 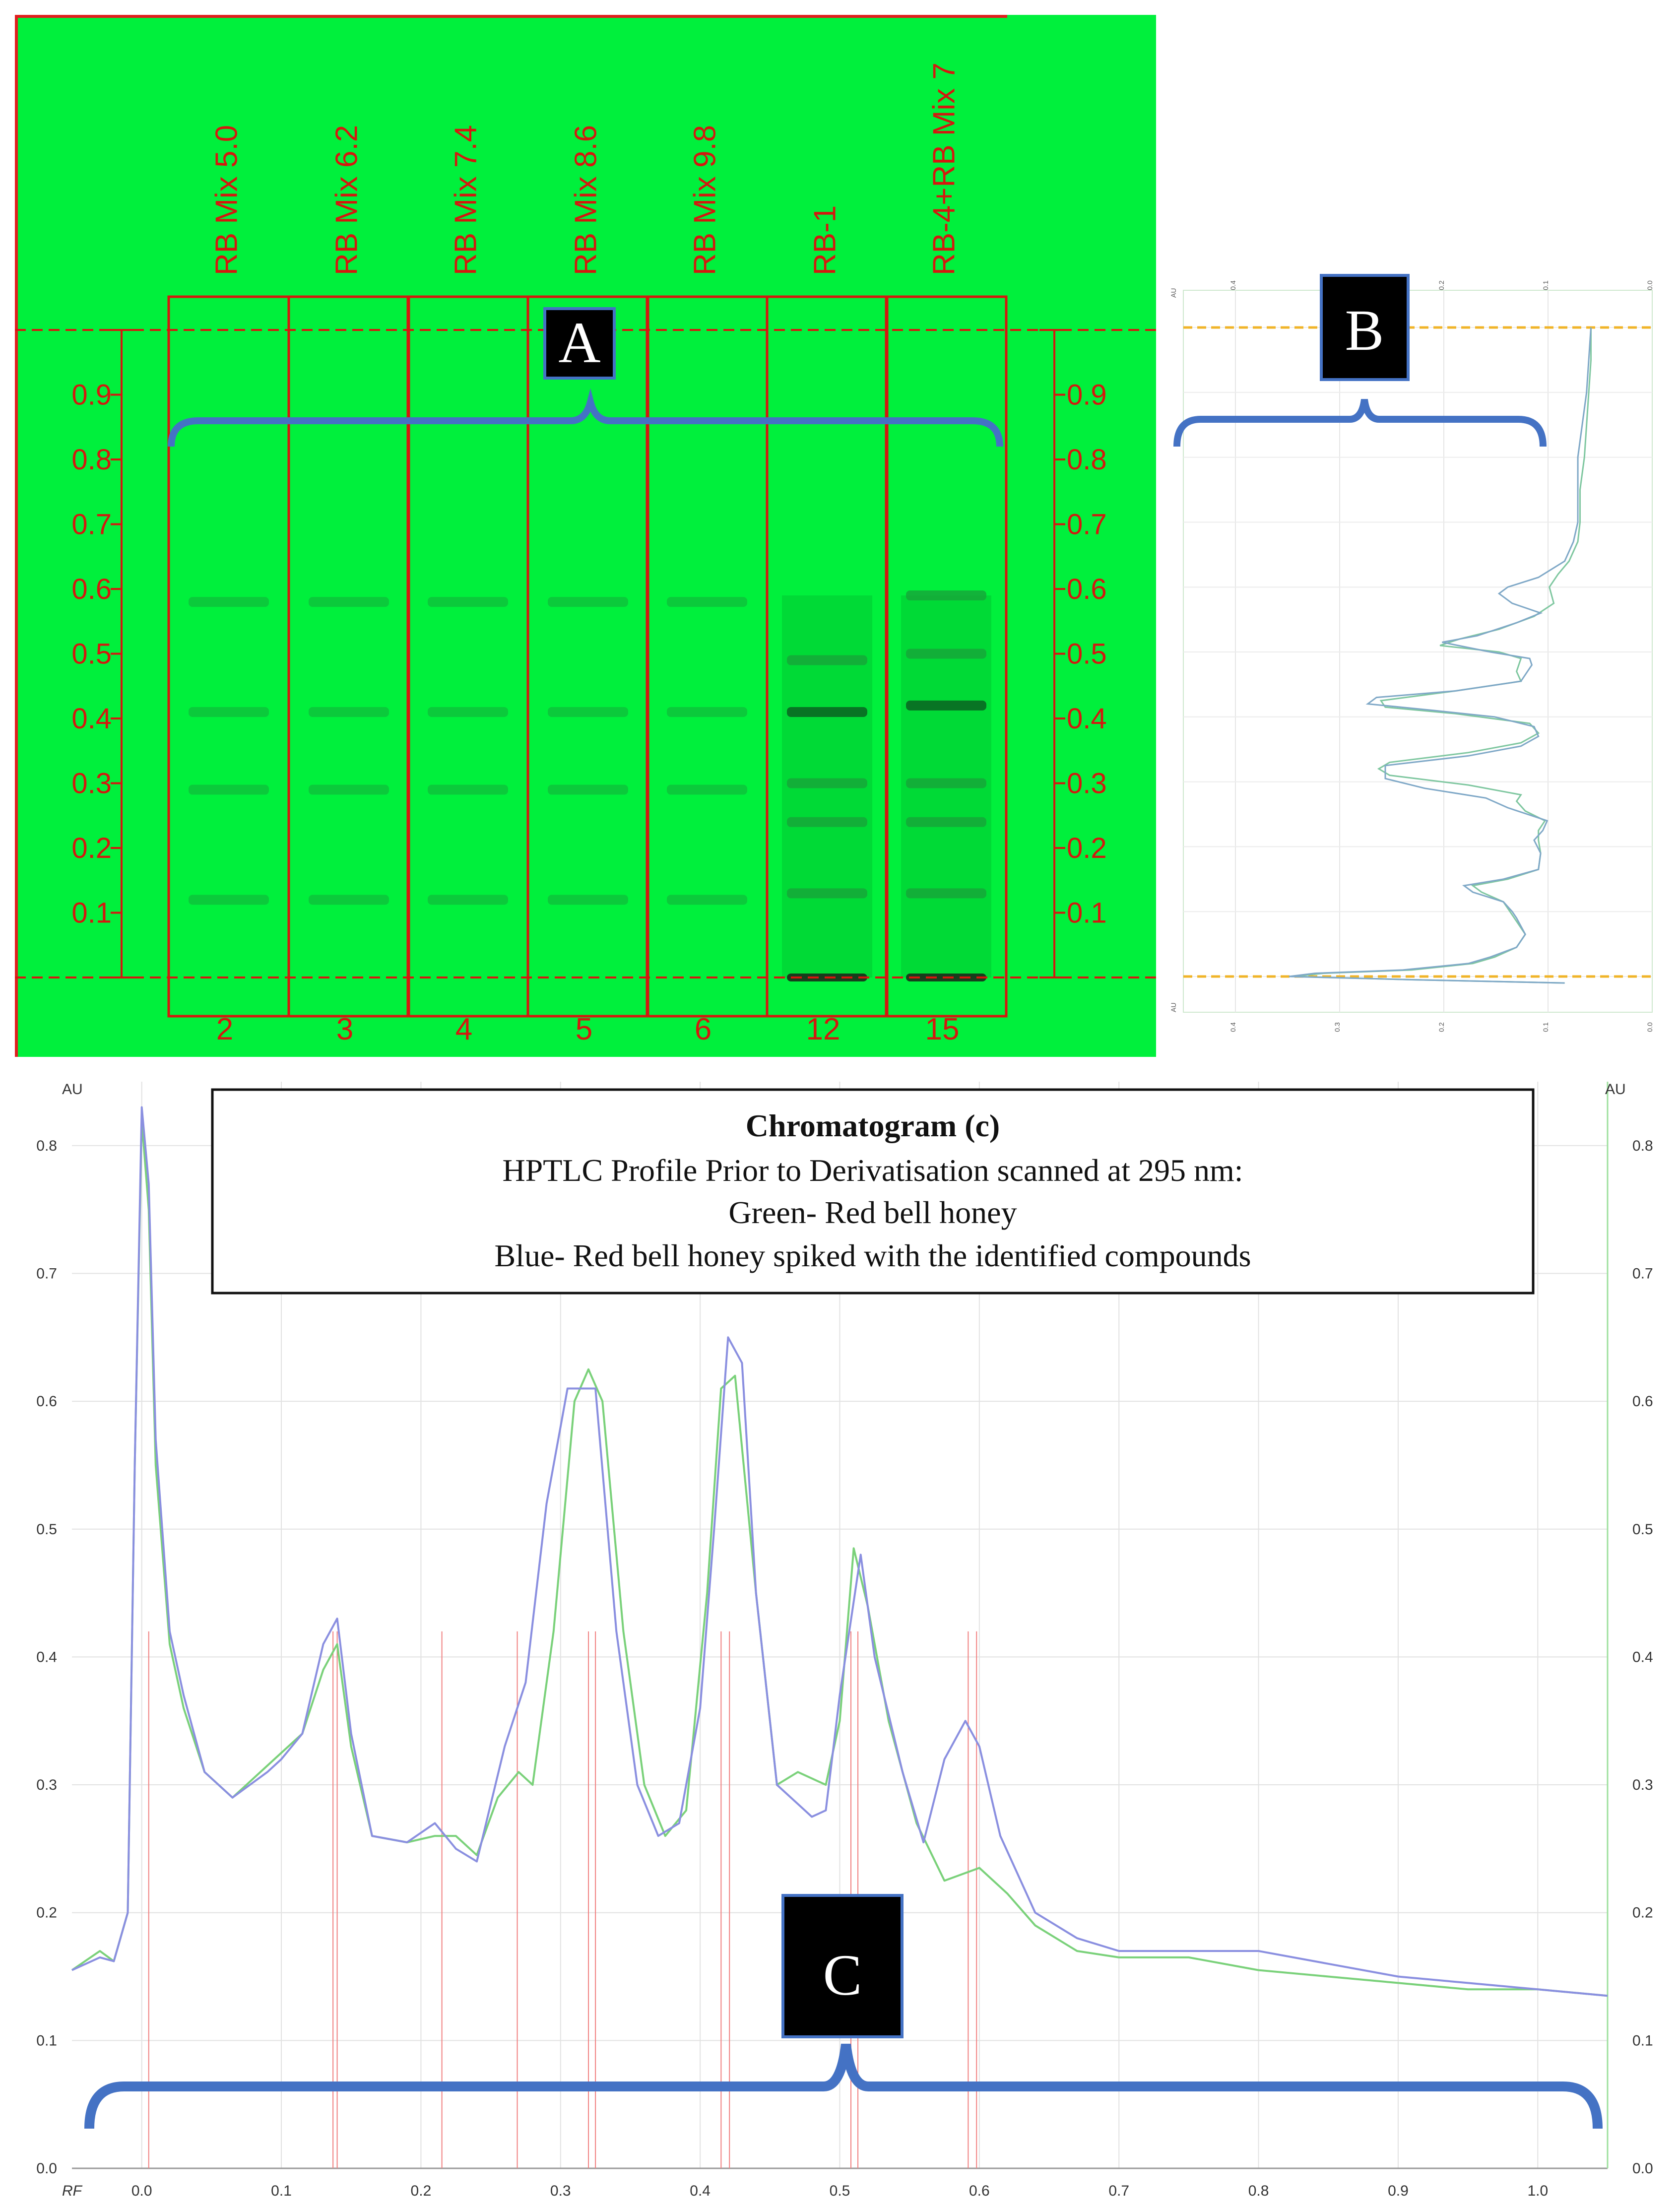 I want to click on y-tick-label: 0.3, so click(x=46, y=1785).